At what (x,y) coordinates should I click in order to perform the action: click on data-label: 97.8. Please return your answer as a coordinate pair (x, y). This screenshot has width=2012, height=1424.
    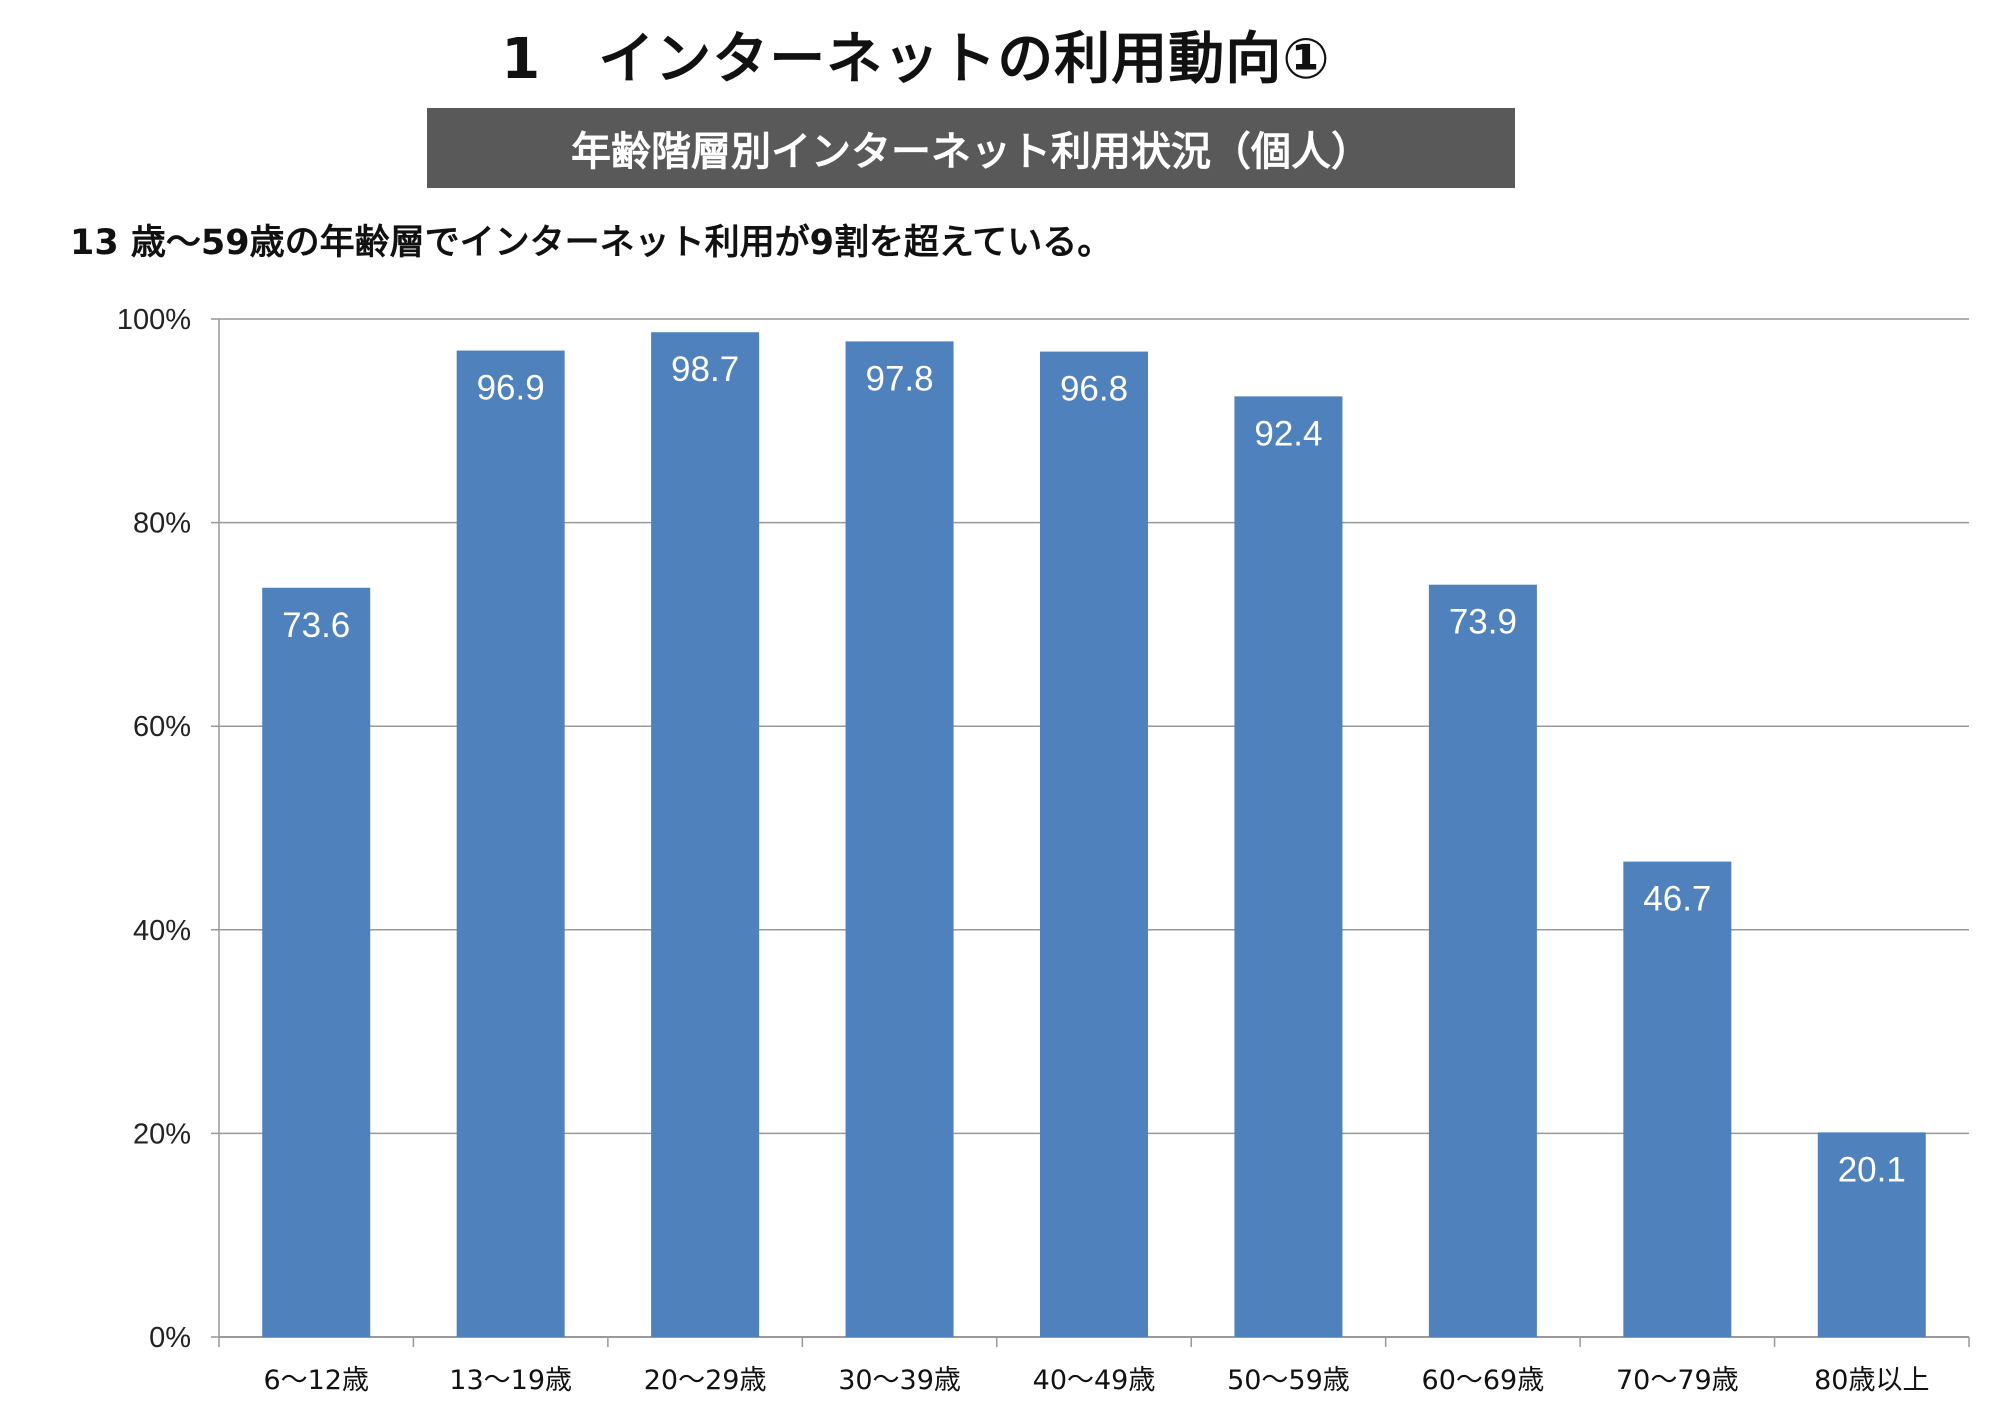
    Looking at the image, I should click on (899, 378).